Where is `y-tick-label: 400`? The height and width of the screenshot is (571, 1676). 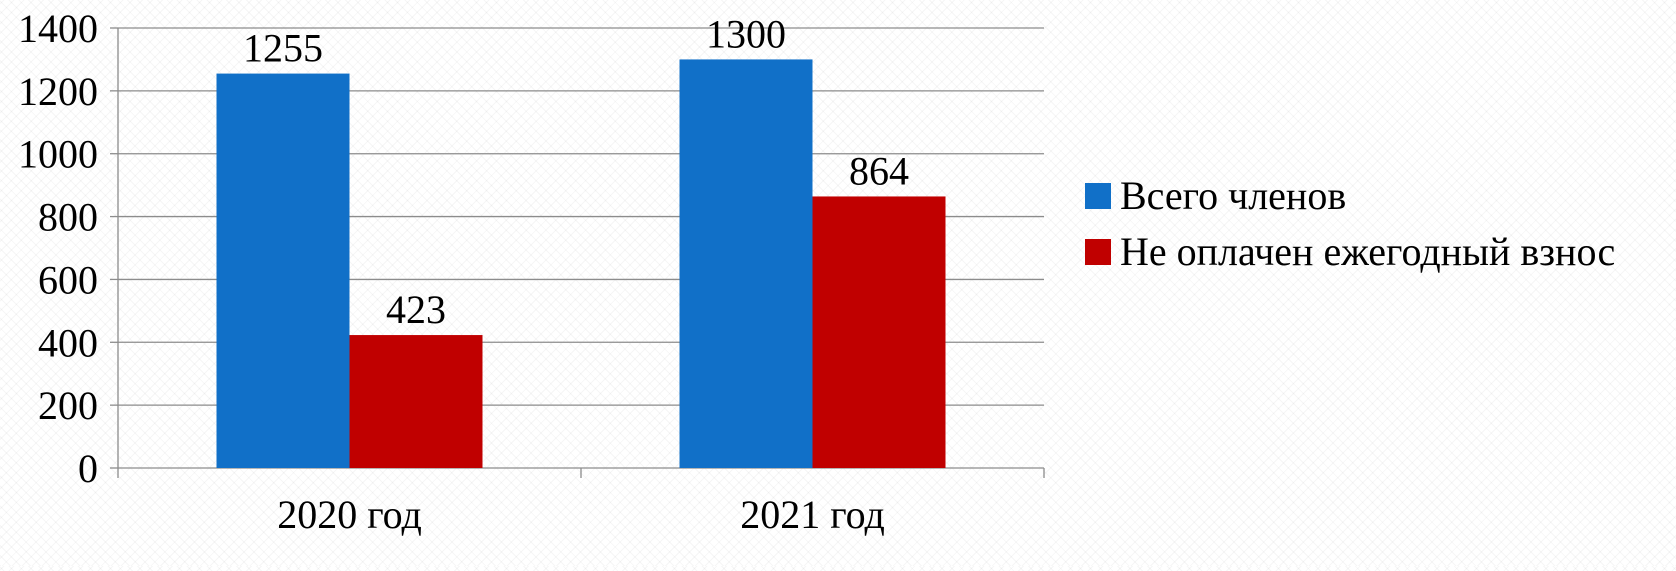
y-tick-label: 400 is located at coordinates (68, 342).